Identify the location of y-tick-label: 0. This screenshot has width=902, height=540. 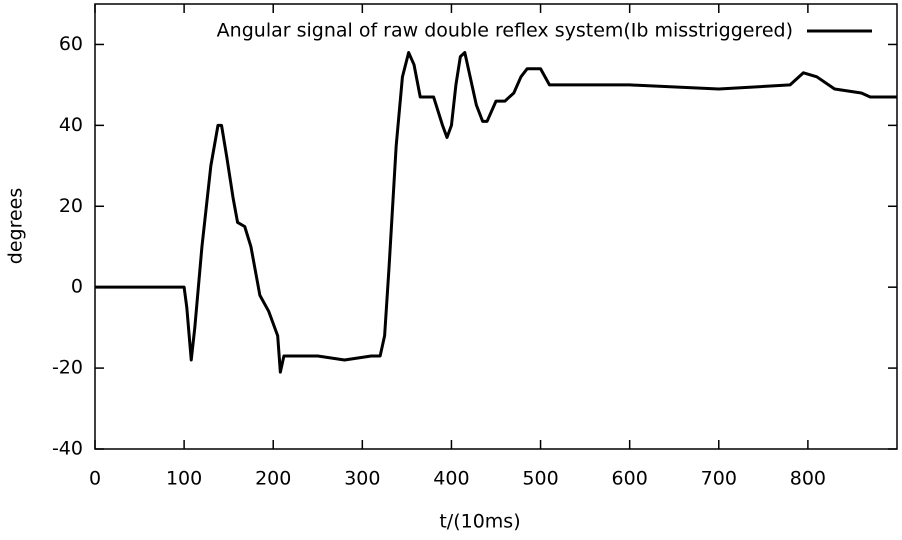
(77, 287).